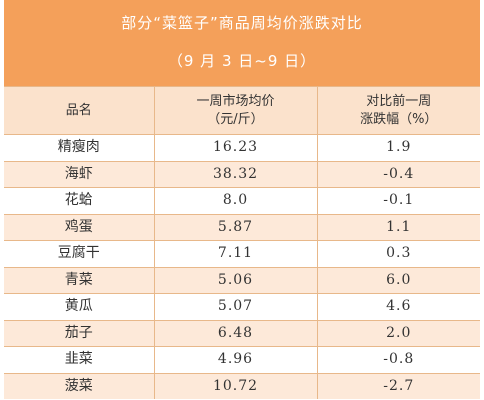  Describe the element at coordinates (235, 101) in the screenshot. I see `column-header-price-line1: 一周市场均价` at that location.